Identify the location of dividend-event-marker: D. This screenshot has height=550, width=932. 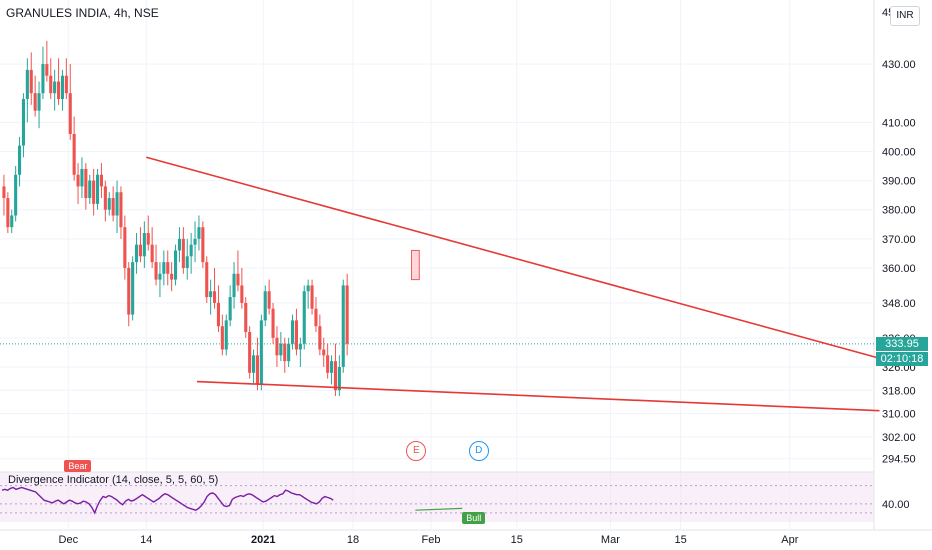
(478, 451).